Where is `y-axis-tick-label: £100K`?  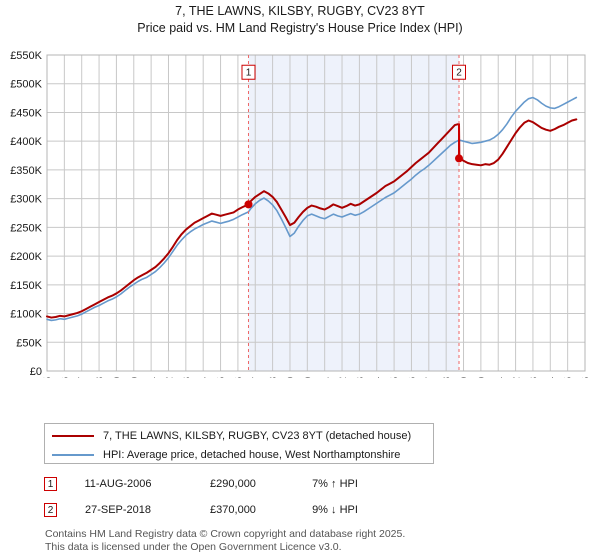 y-axis-tick-label: £100K is located at coordinates (26, 315).